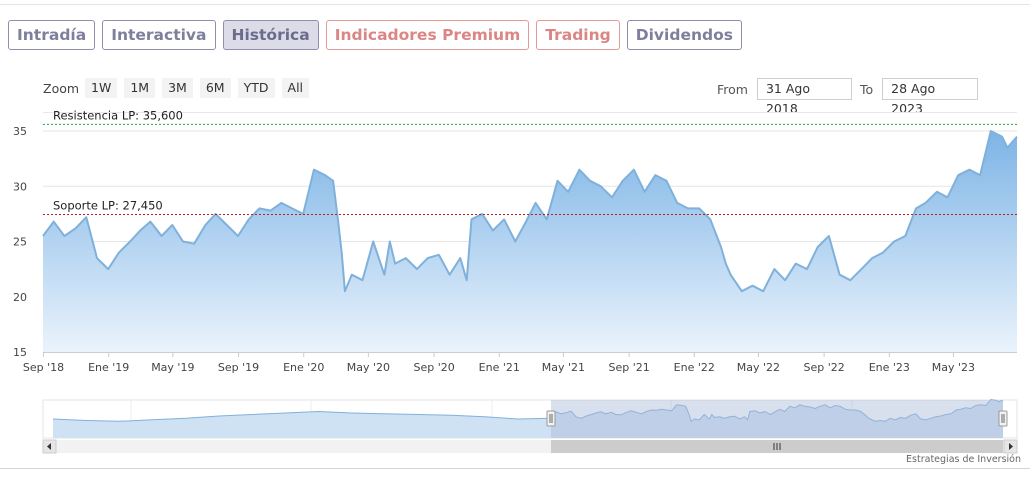 The image size is (1035, 477). Describe the element at coordinates (777, 419) in the screenshot. I see `navigator-selection` at that location.